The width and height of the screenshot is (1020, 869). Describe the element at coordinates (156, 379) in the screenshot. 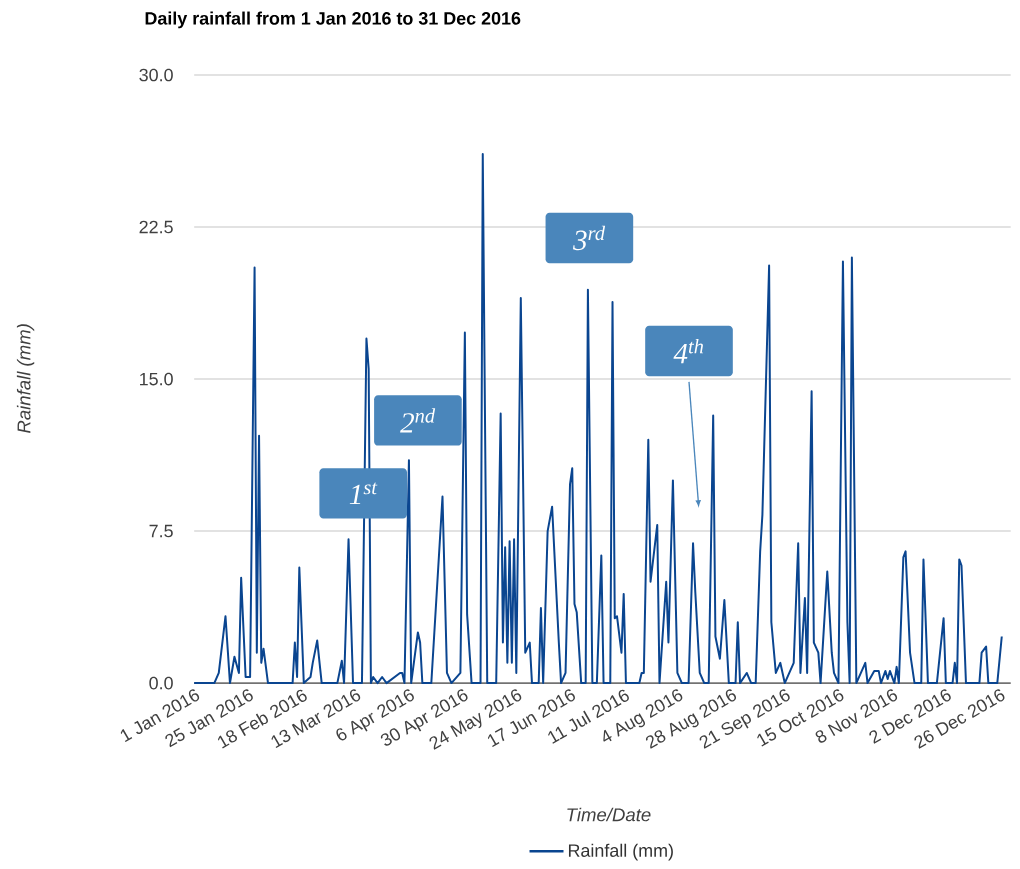

I see `y-tick-label: 15.0` at that location.